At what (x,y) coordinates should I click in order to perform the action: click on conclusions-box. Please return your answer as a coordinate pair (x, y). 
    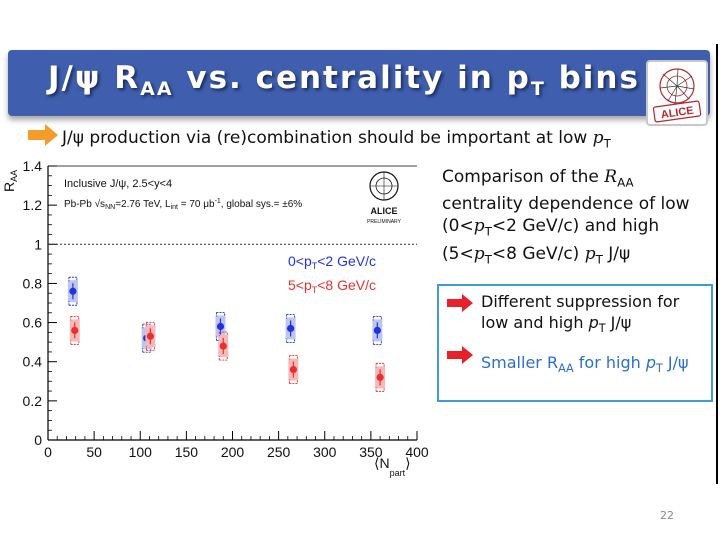
    Looking at the image, I should click on (575, 343).